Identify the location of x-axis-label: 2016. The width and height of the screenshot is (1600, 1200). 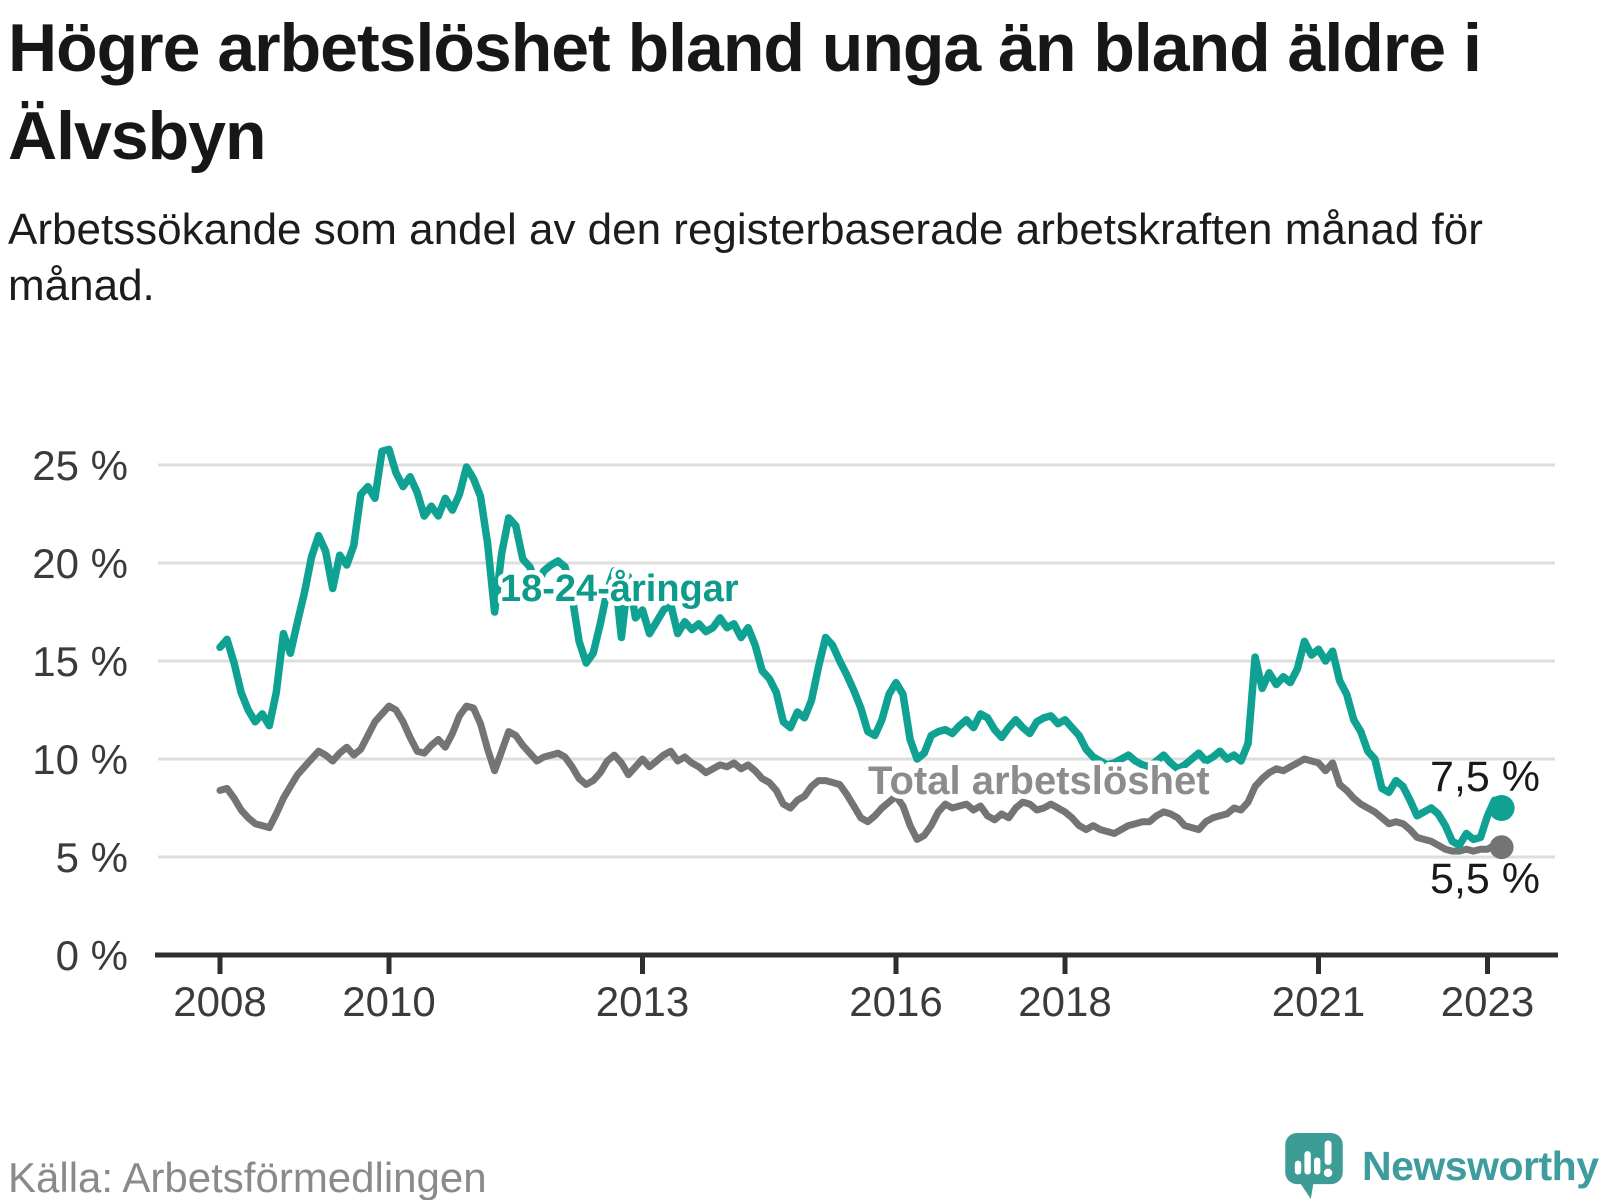
(895, 1001).